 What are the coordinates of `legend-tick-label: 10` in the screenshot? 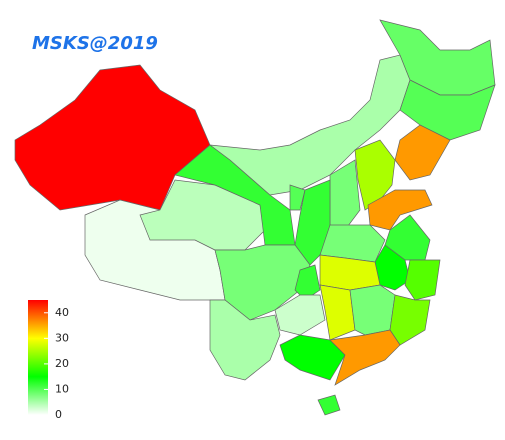 It's located at (62, 388).